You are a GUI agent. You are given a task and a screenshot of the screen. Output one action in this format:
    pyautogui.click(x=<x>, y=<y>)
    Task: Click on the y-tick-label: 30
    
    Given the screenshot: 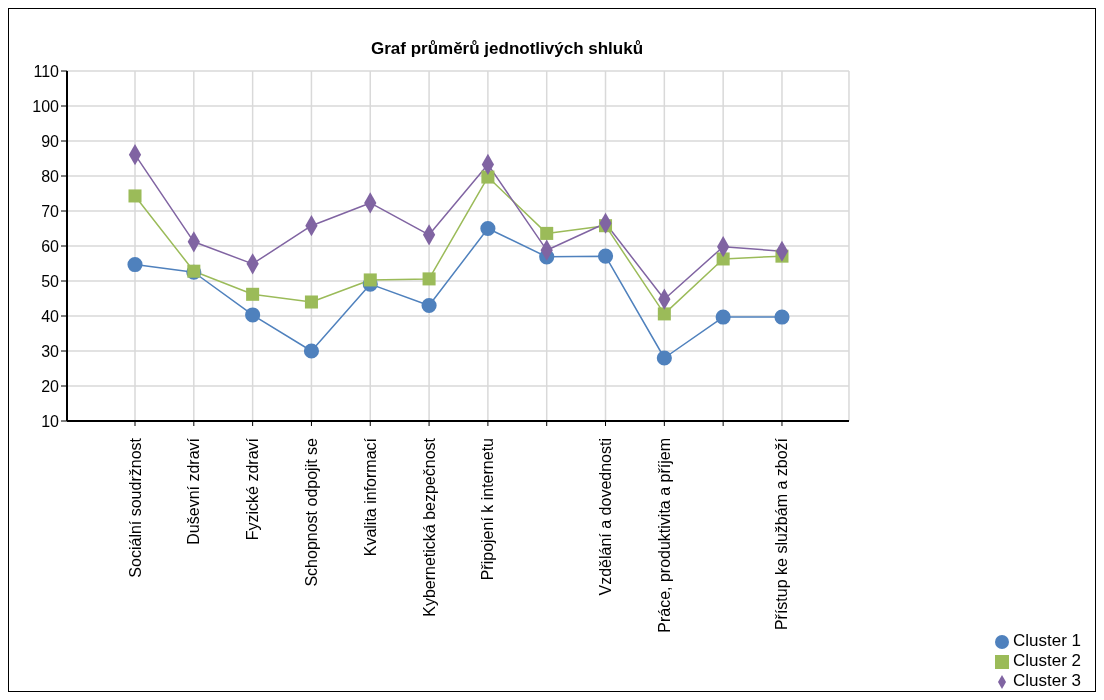 What is the action you would take?
    pyautogui.click(x=50, y=351)
    